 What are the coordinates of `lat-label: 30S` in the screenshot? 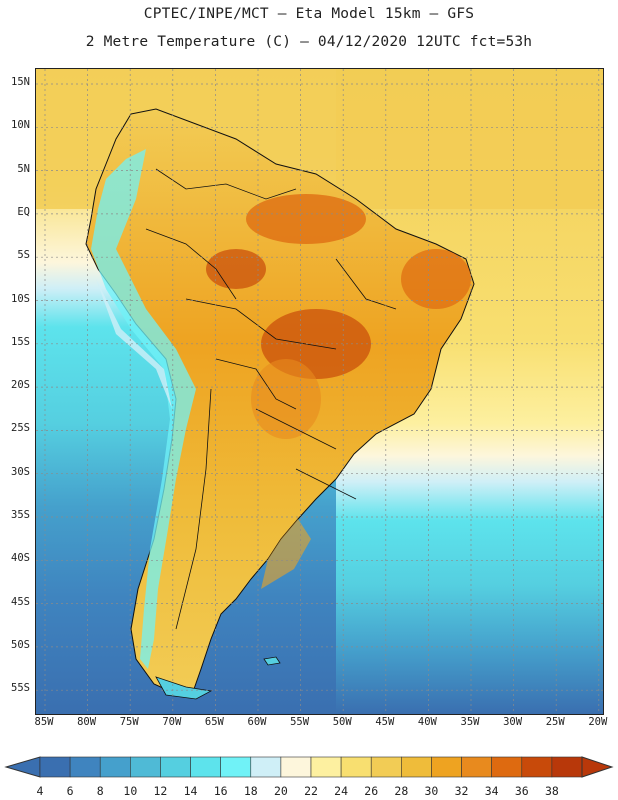 It's located at (20, 471).